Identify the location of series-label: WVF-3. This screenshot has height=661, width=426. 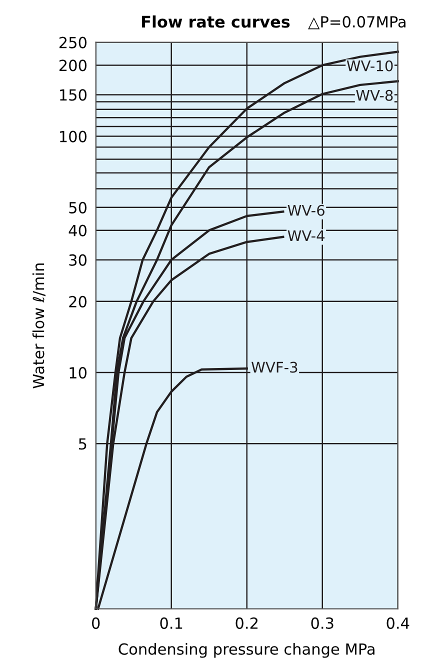
(275, 367).